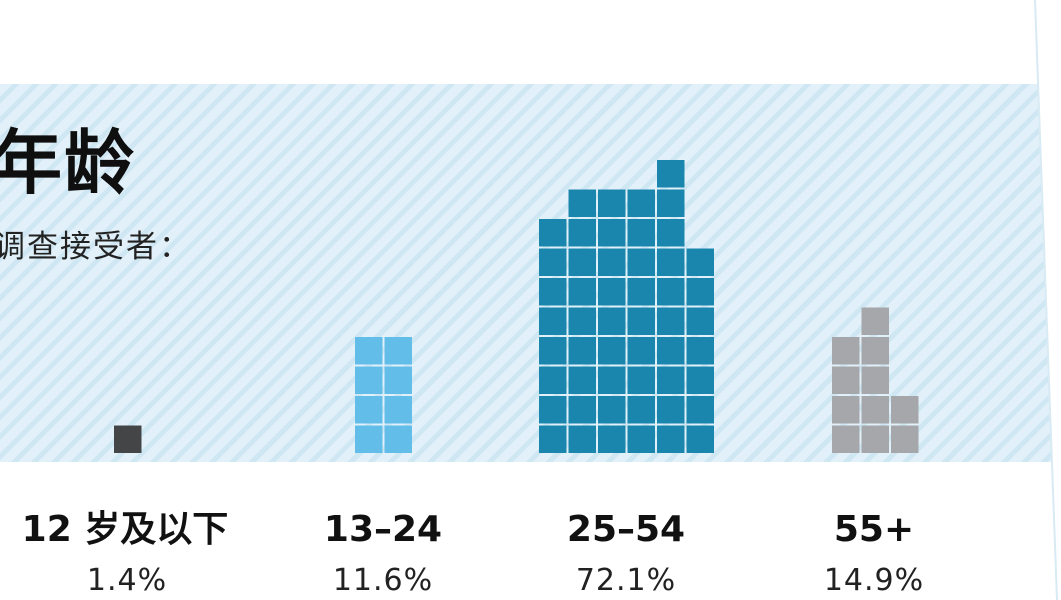  What do you see at coordinates (68, 163) in the screenshot?
I see `chart-title: 年龄` at bounding box center [68, 163].